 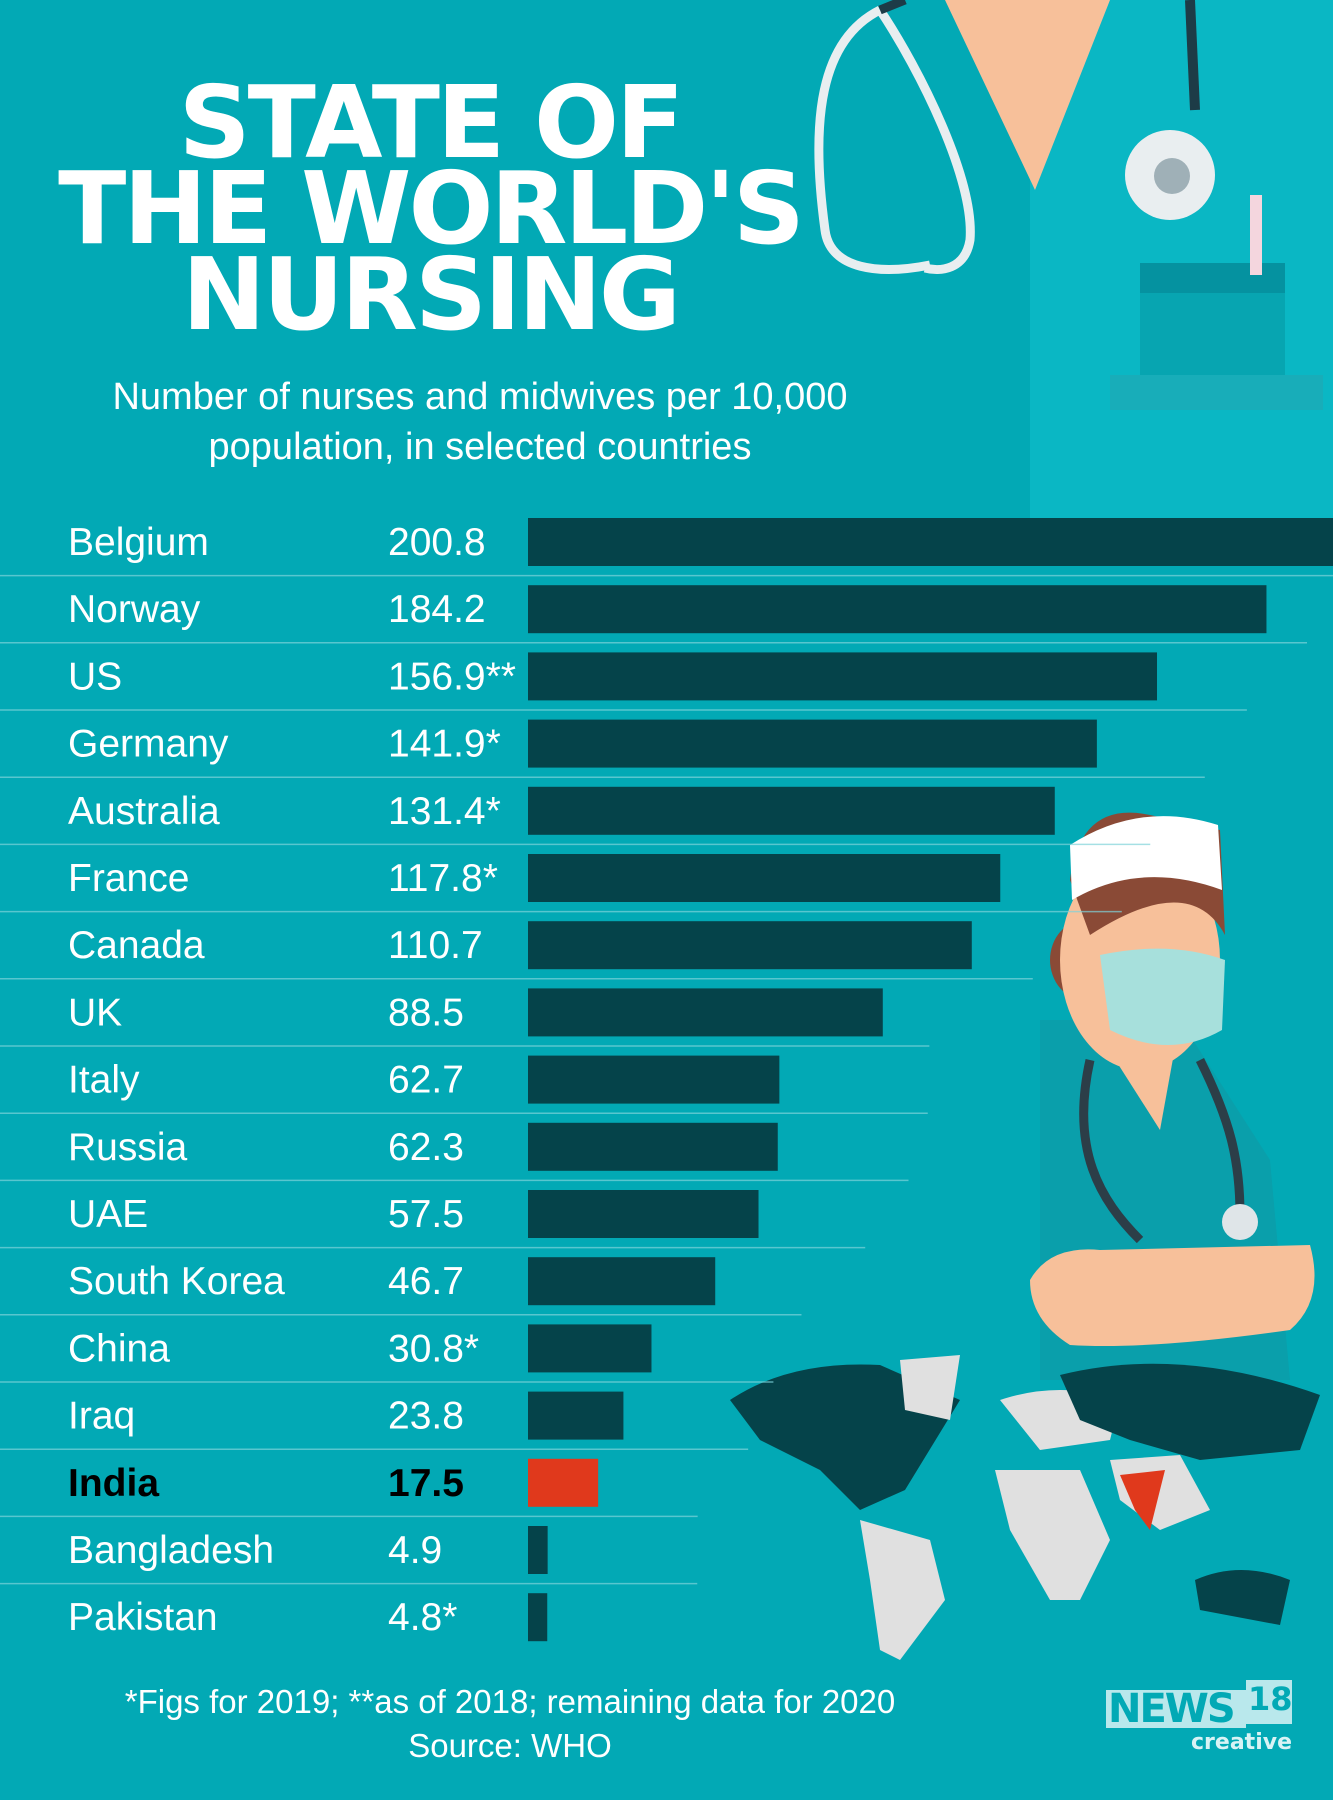 I want to click on category-label: Germany, so click(x=148, y=744).